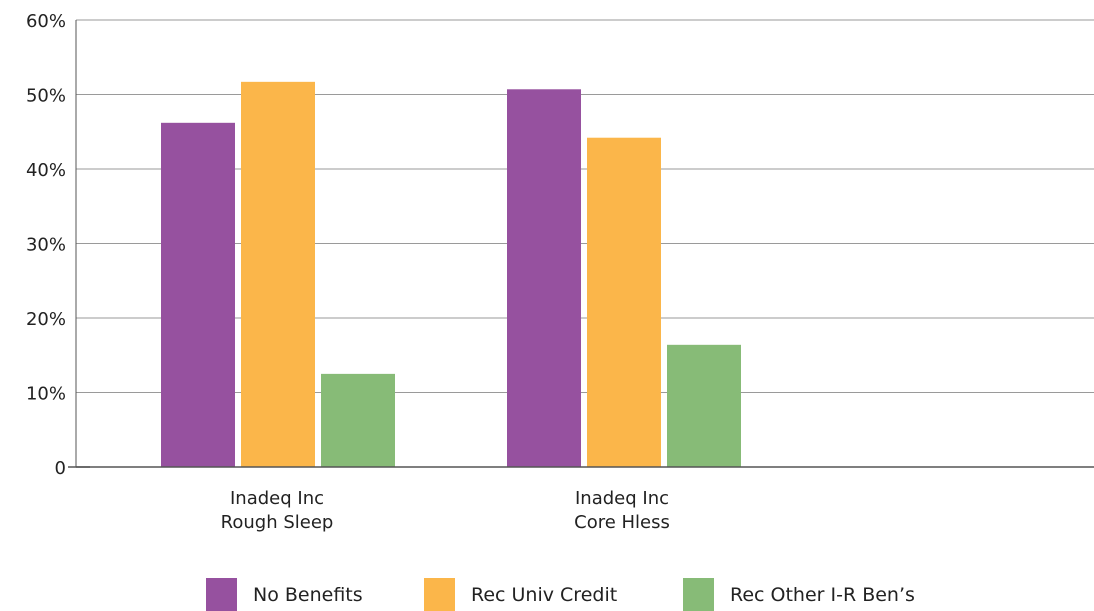 The width and height of the screenshot is (1094, 611). I want to click on legend-item-no-benefits: No Benefits, so click(284, 594).